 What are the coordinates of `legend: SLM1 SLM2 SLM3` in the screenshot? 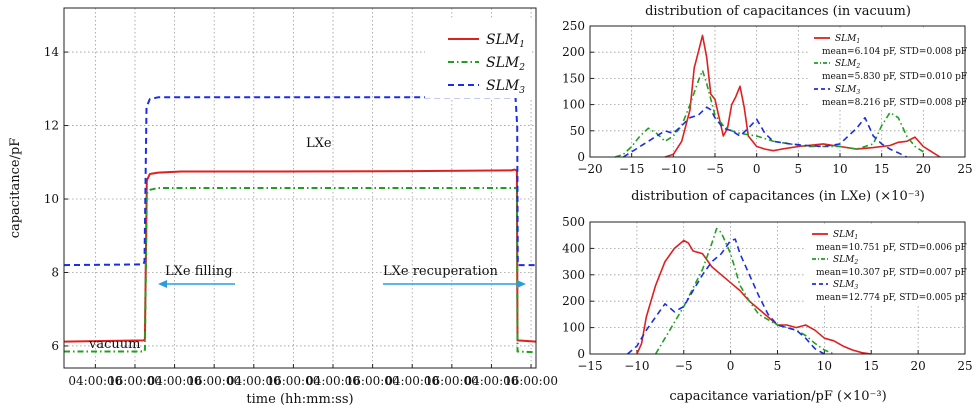 It's located at (478, 59).